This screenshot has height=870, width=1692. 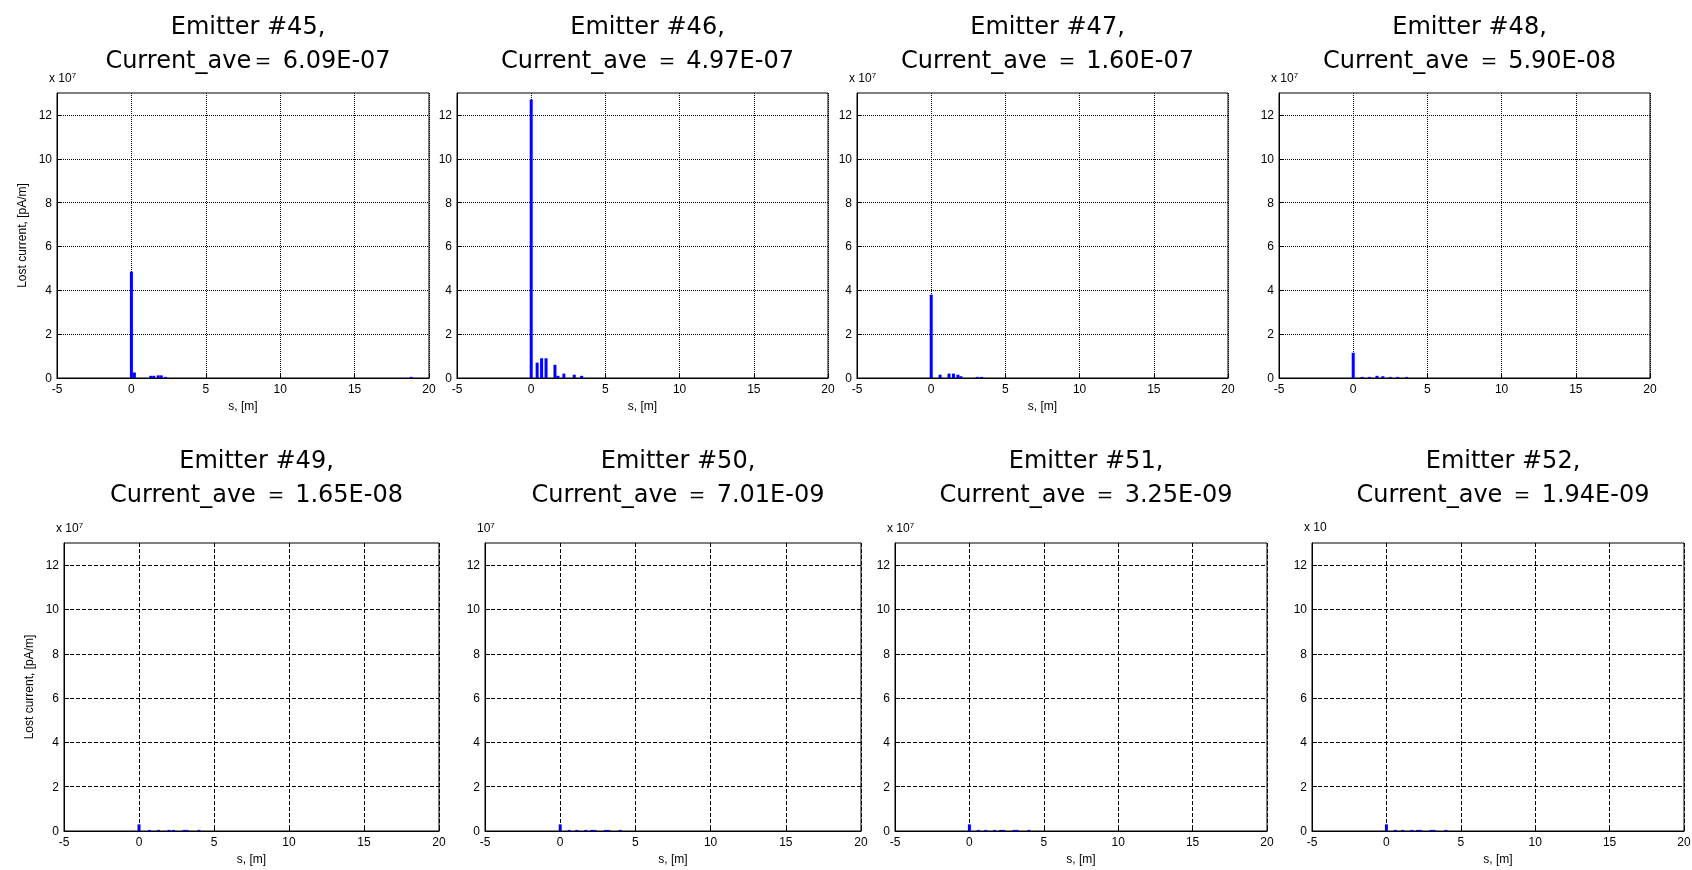 I want to click on chart-title: Emitter #51, Current_ave ＝ 3.25E-09, so click(x=1086, y=477).